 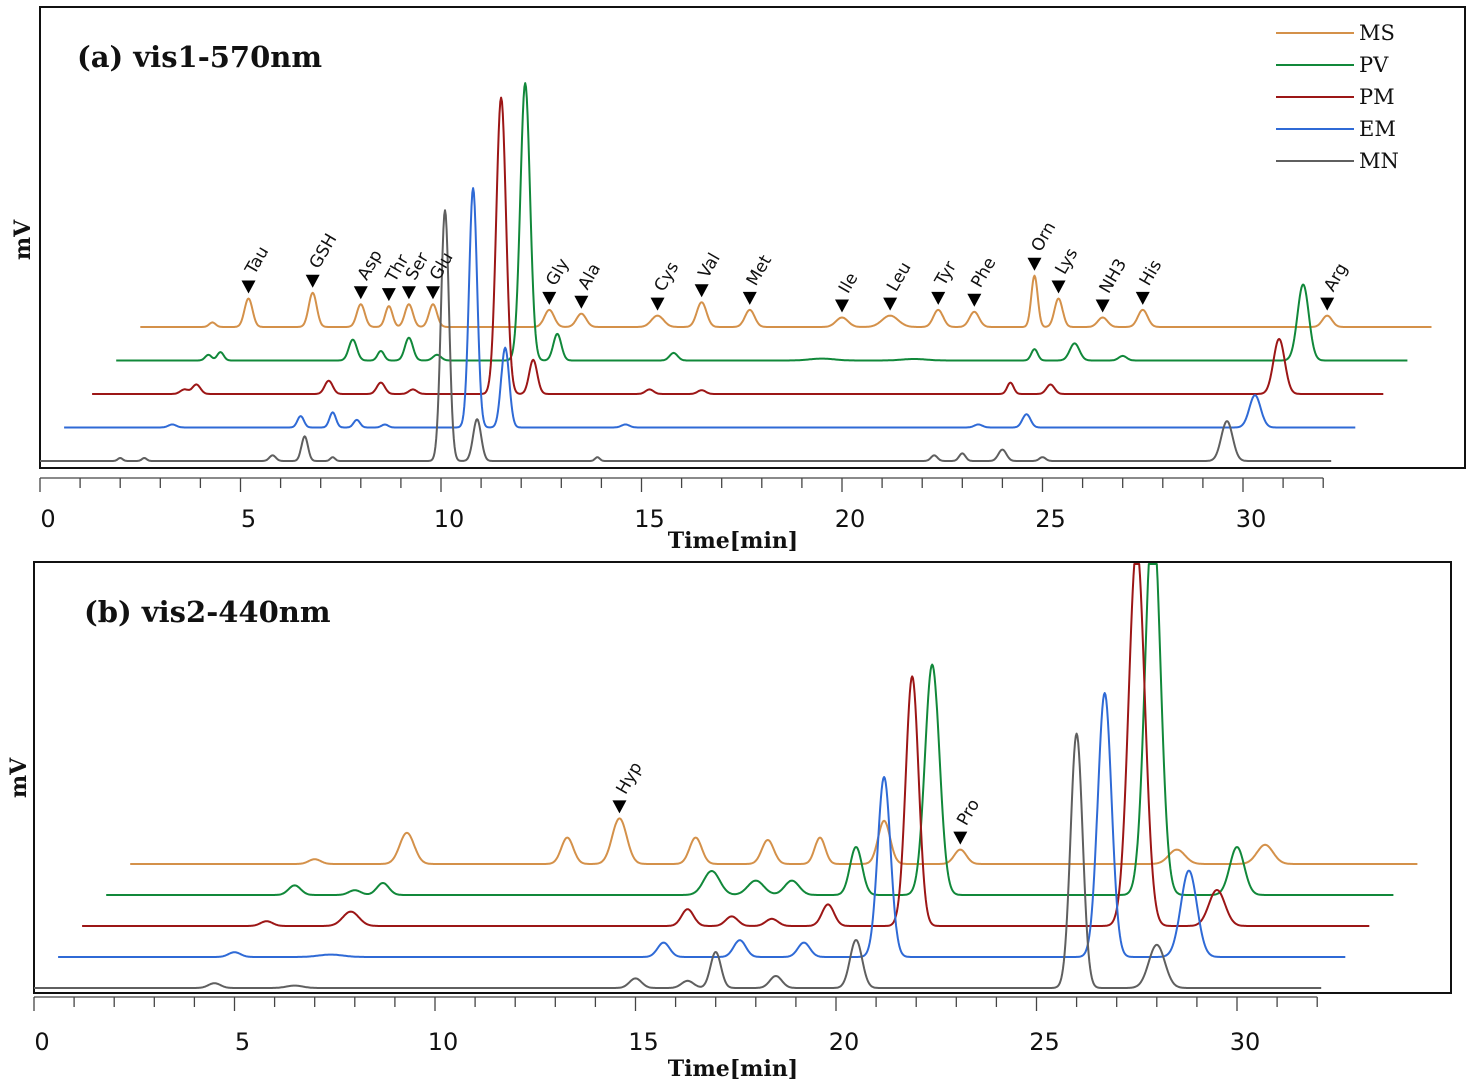 What do you see at coordinates (1113, 276) in the screenshot?
I see `a-peak-label: NH3` at bounding box center [1113, 276].